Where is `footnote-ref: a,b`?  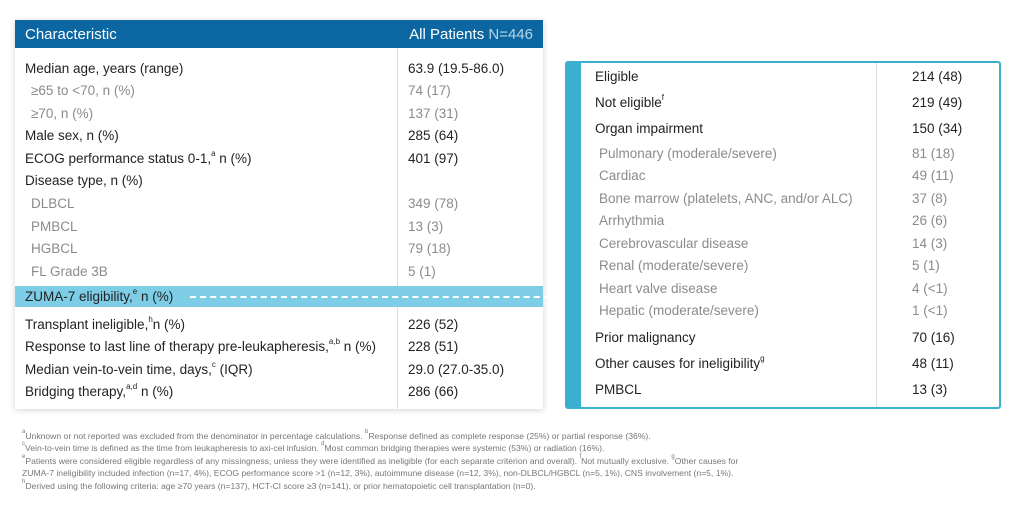 footnote-ref: a,b is located at coordinates (334, 341).